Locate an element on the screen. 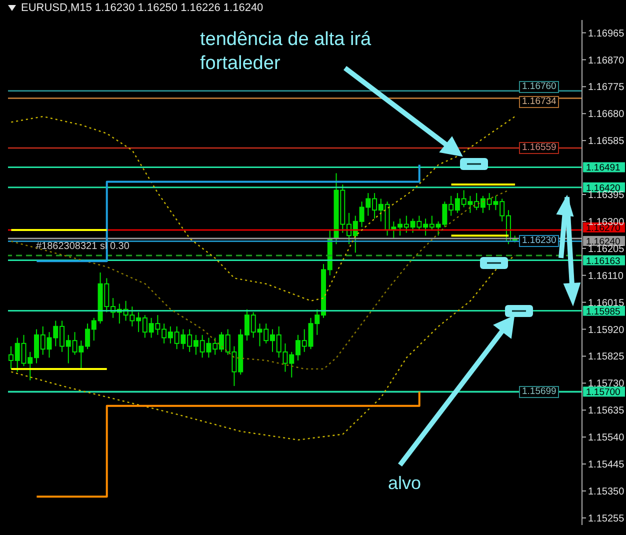 The width and height of the screenshot is (626, 535). y-tick-label: 1.16775 is located at coordinates (606, 88).